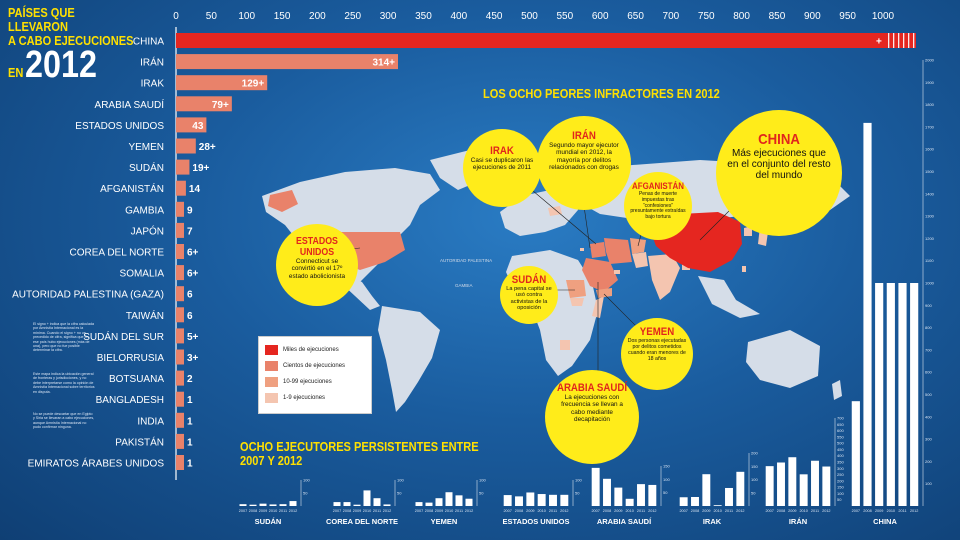 The width and height of the screenshot is (960, 540). I want to click on value-label: 79+, so click(220, 105).